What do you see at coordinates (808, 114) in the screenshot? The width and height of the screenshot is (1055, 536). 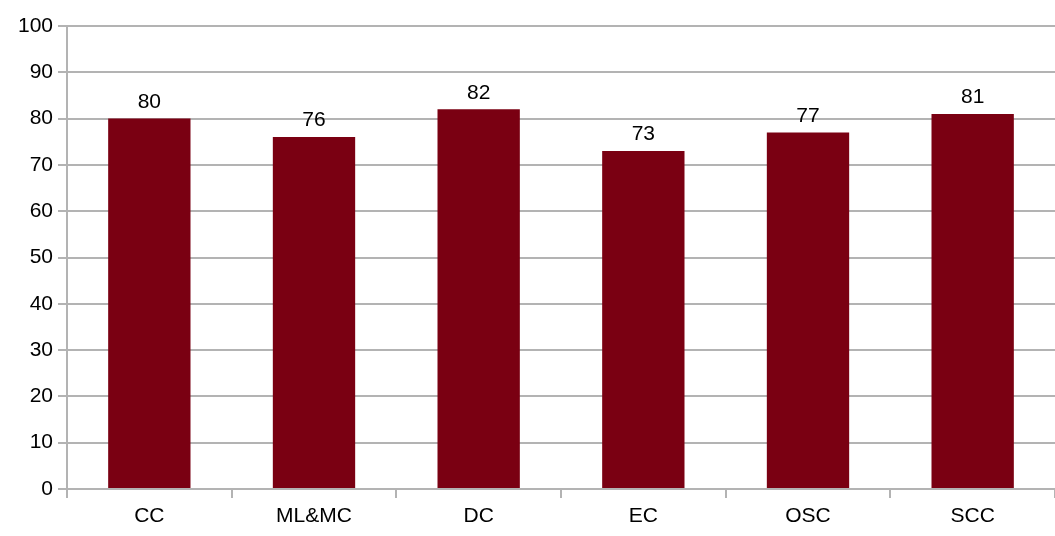 I see `data-label: 77` at bounding box center [808, 114].